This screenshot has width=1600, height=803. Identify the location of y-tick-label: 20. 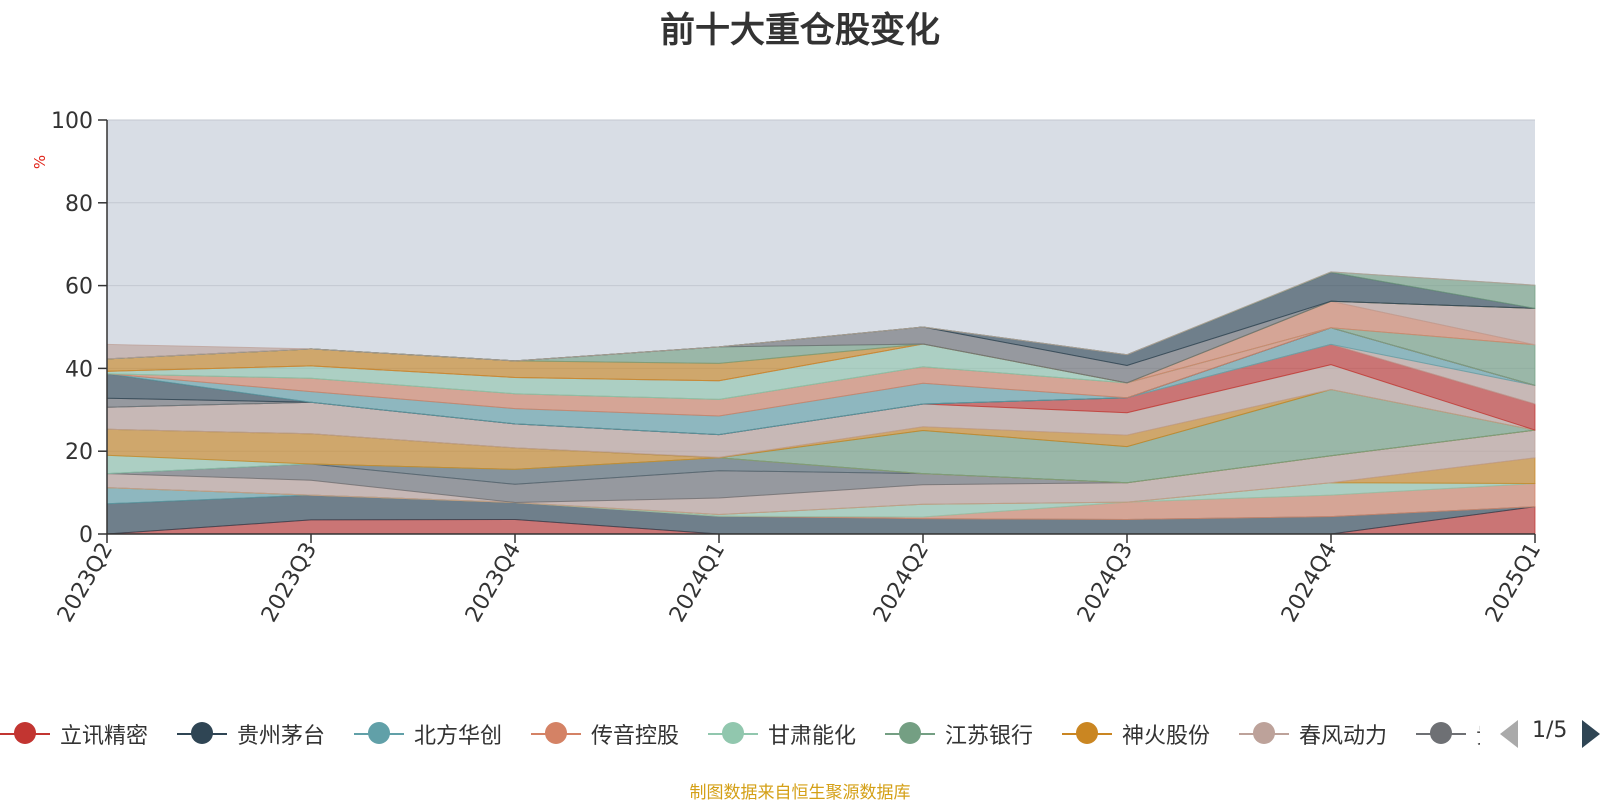
(79, 452).